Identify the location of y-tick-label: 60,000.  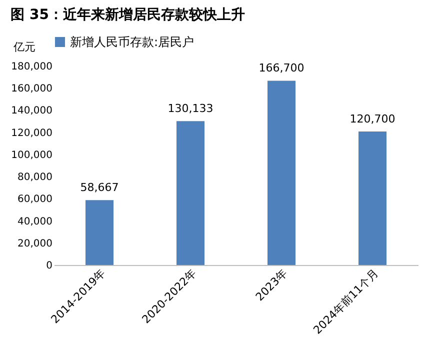
(35, 200).